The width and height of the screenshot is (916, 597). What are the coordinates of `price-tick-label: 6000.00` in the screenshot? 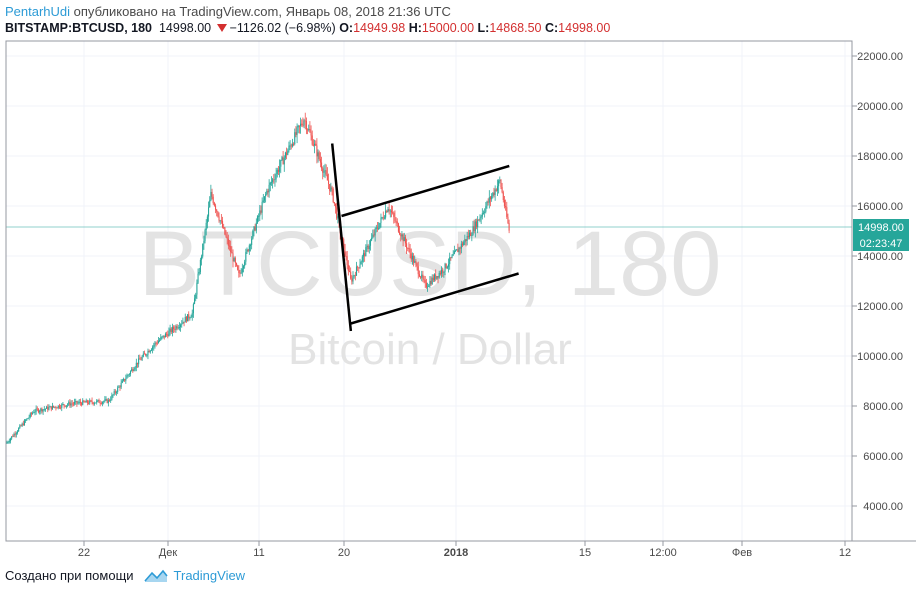 It's located at (883, 457).